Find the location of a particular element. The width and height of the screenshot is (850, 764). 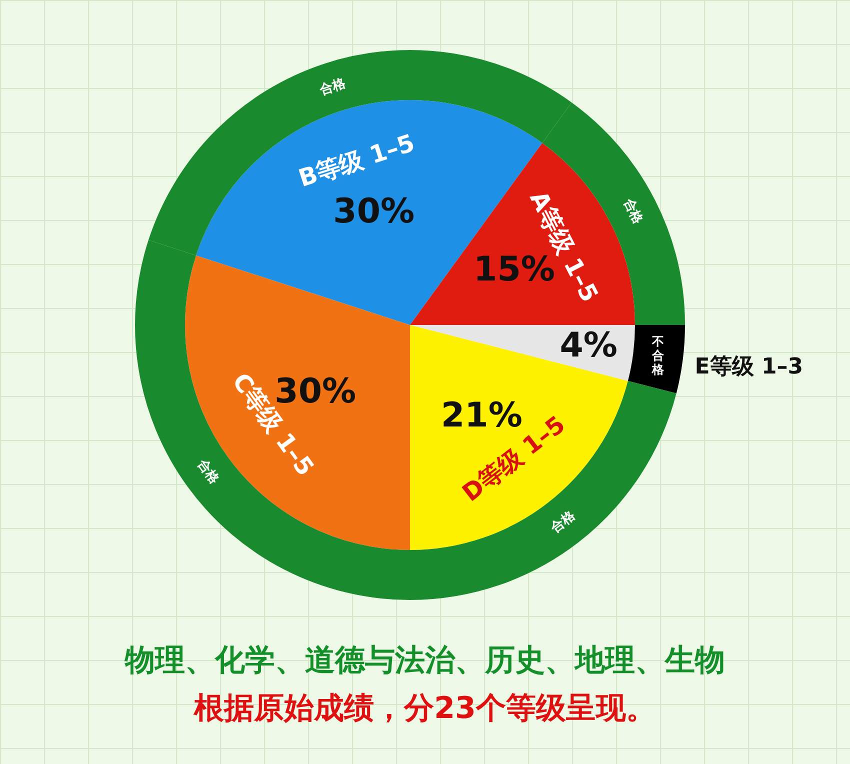

data-label: 30% is located at coordinates (374, 212).